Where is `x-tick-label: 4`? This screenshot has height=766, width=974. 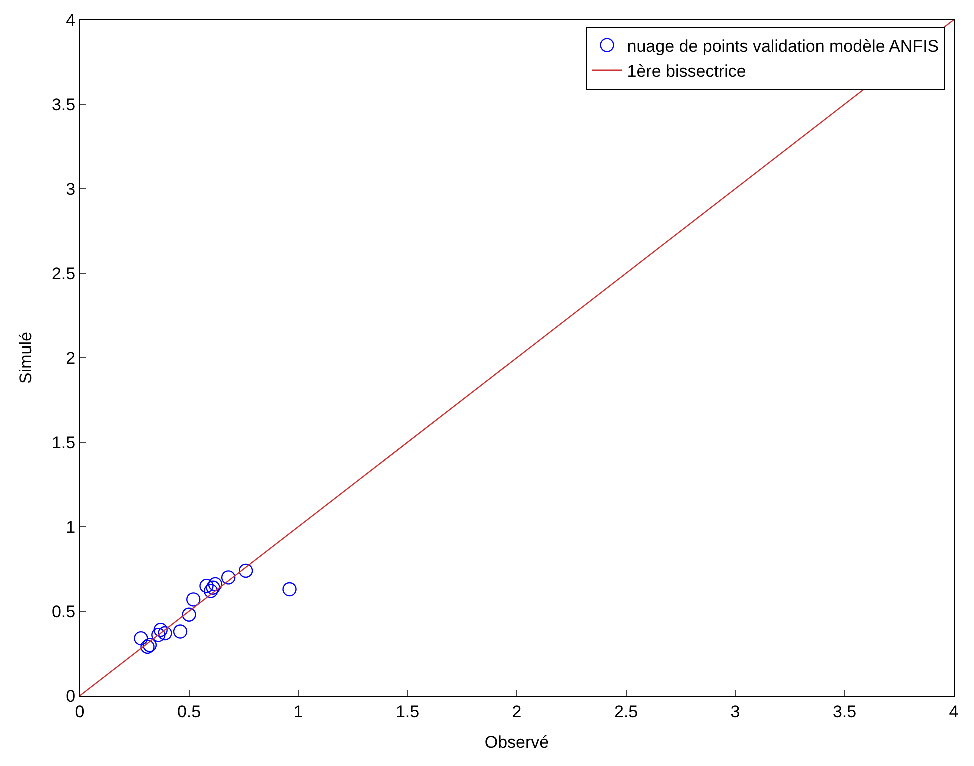 x-tick-label: 4 is located at coordinates (954, 712).